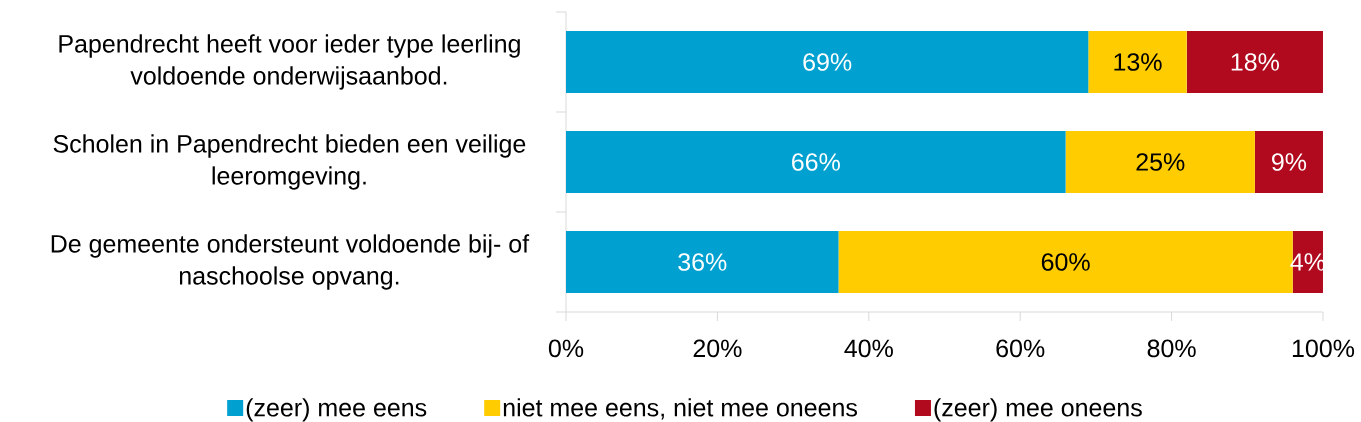  I want to click on x-tick-label: 100%, so click(1323, 348).